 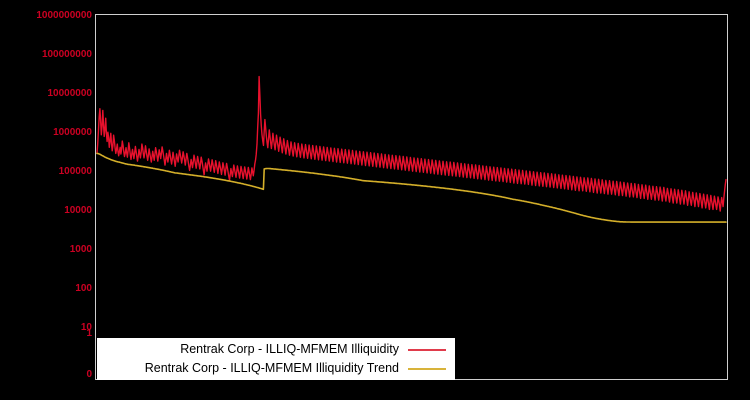 I want to click on legend-swatch-series, so click(x=427, y=349).